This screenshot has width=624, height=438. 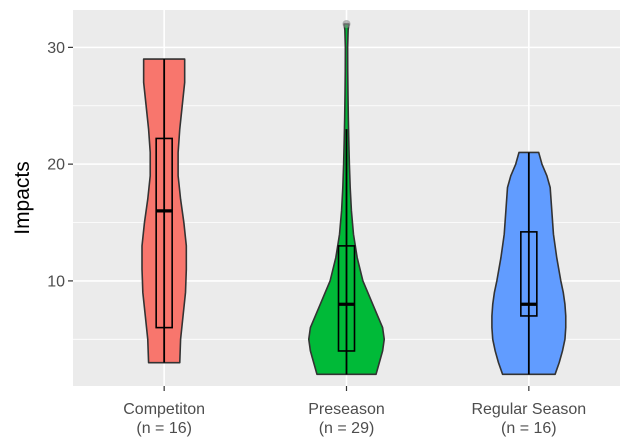 I want to click on y-tick-label: 10, so click(x=56, y=281).